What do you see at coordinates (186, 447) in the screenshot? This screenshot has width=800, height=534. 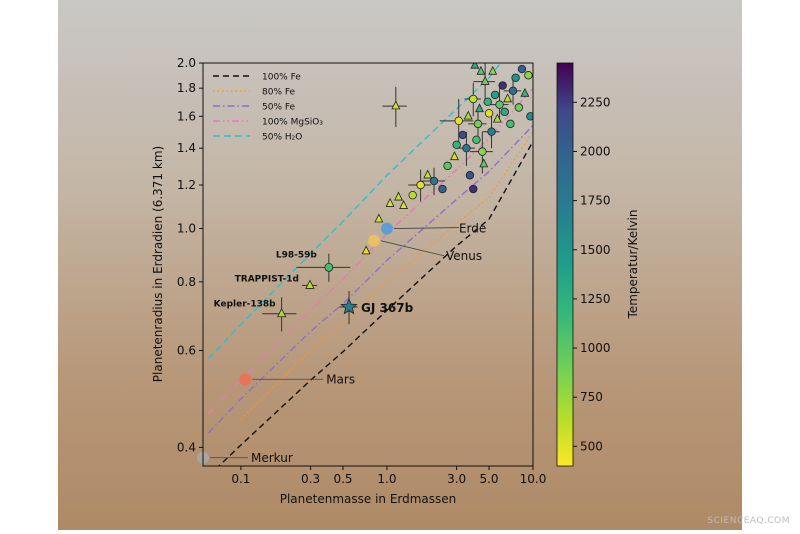 I see `y-tick-label-0: 0.4` at bounding box center [186, 447].